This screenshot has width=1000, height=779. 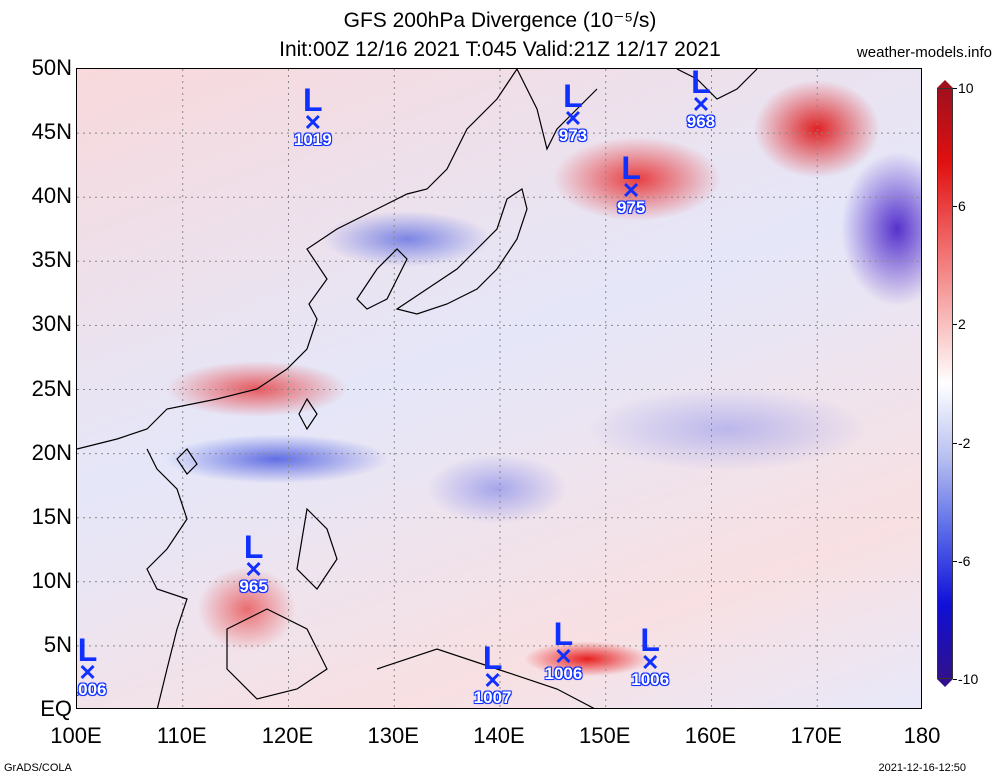 I want to click on low-pressure-value: 965, so click(x=253, y=587).